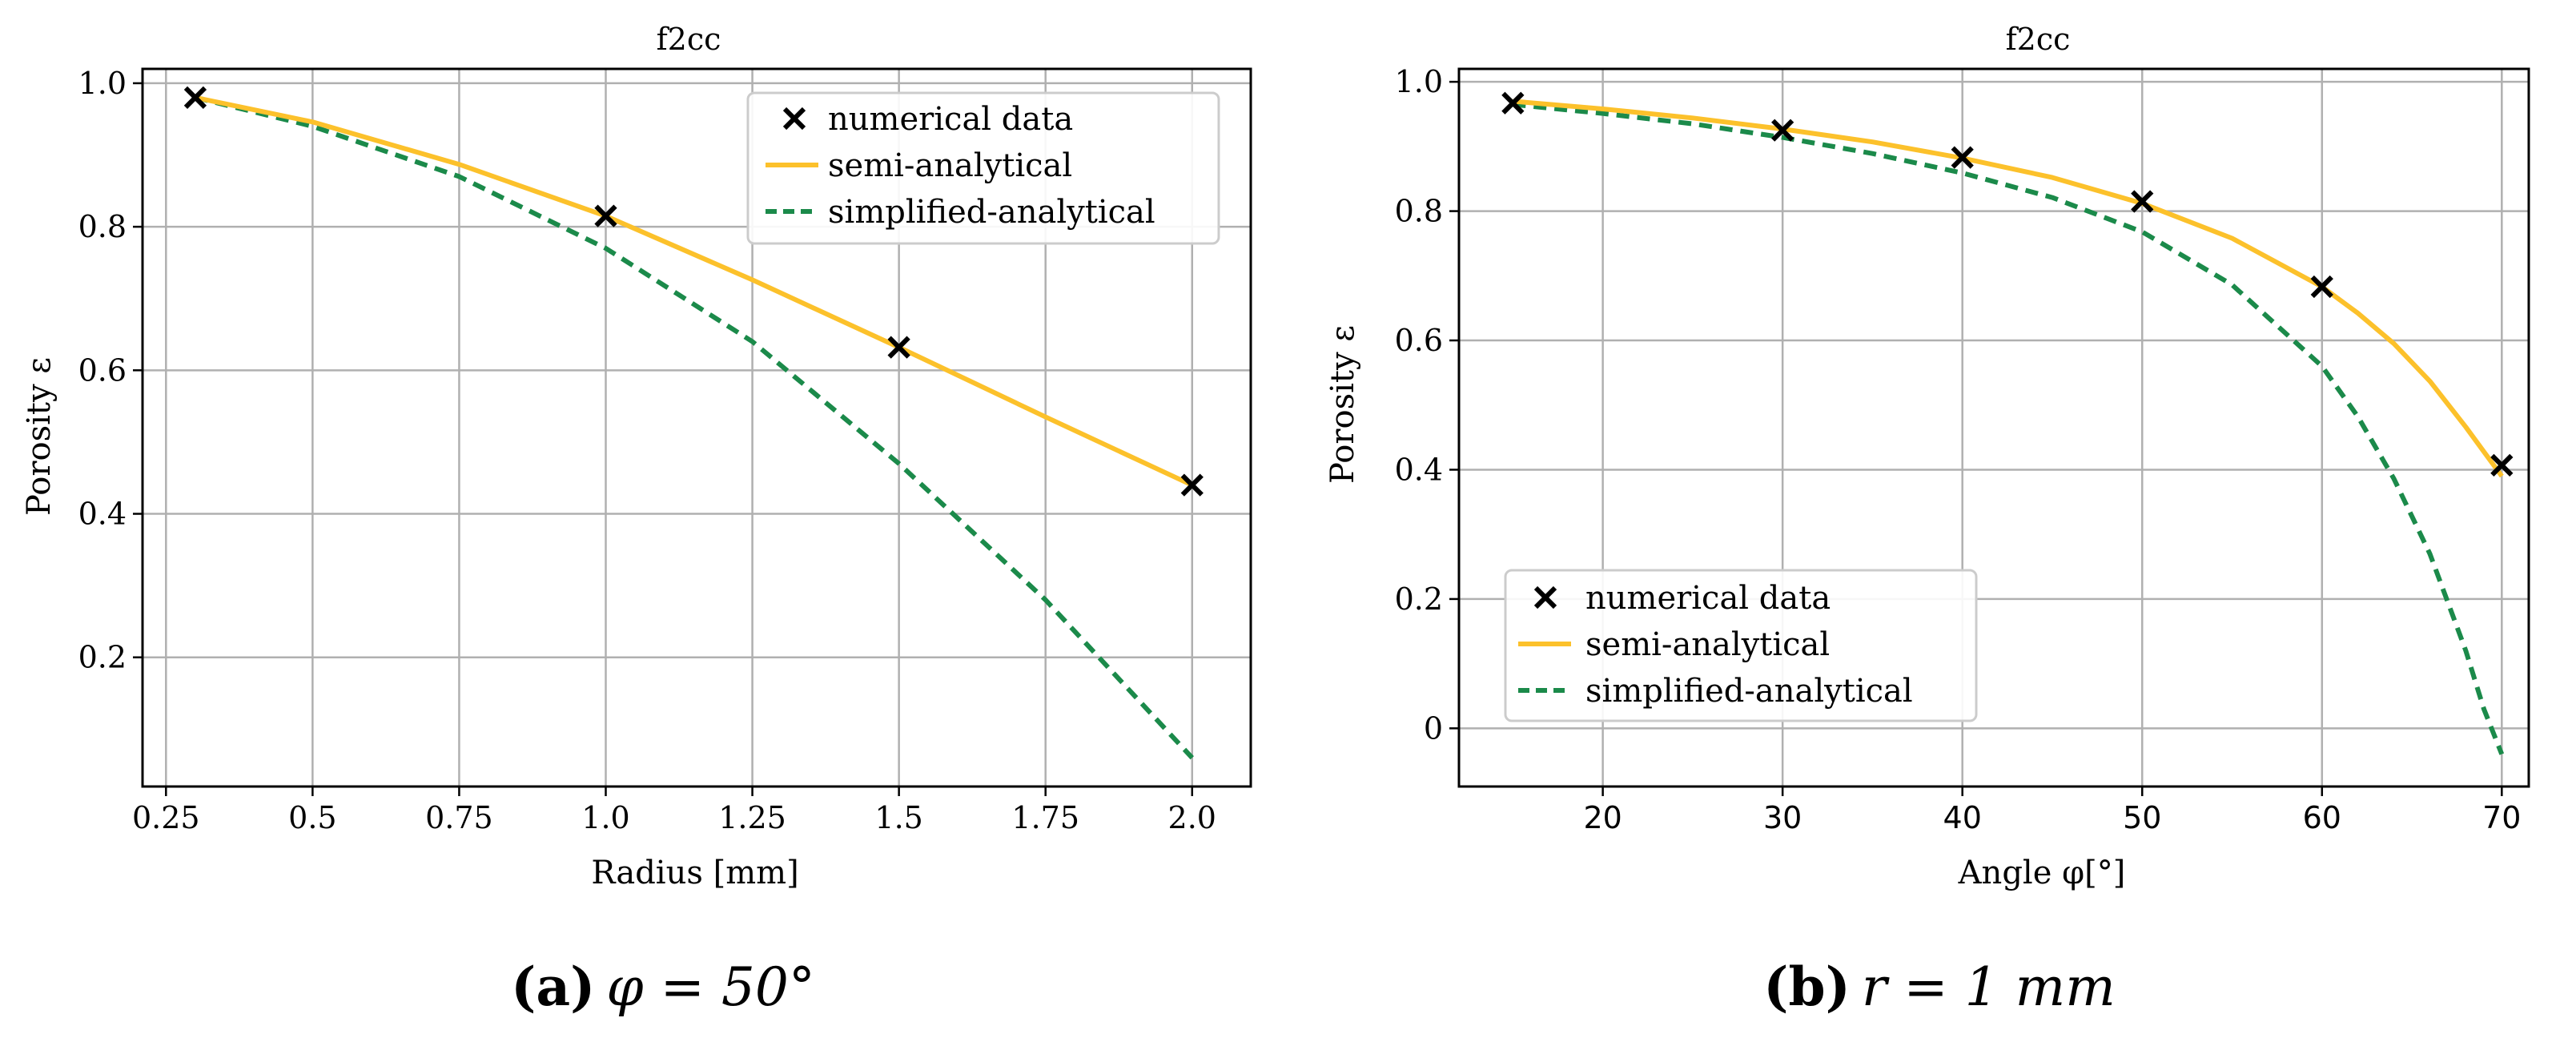 The image size is (2576, 1038). I want to click on y-ticks-a: 0.2 0.4 0.6 0.8 1.0, so click(110, 371).